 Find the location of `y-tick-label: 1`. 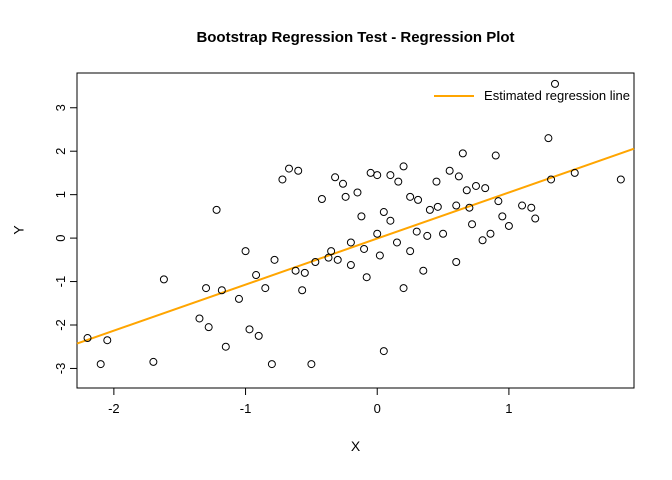

y-tick-label: 1 is located at coordinates (60, 194).